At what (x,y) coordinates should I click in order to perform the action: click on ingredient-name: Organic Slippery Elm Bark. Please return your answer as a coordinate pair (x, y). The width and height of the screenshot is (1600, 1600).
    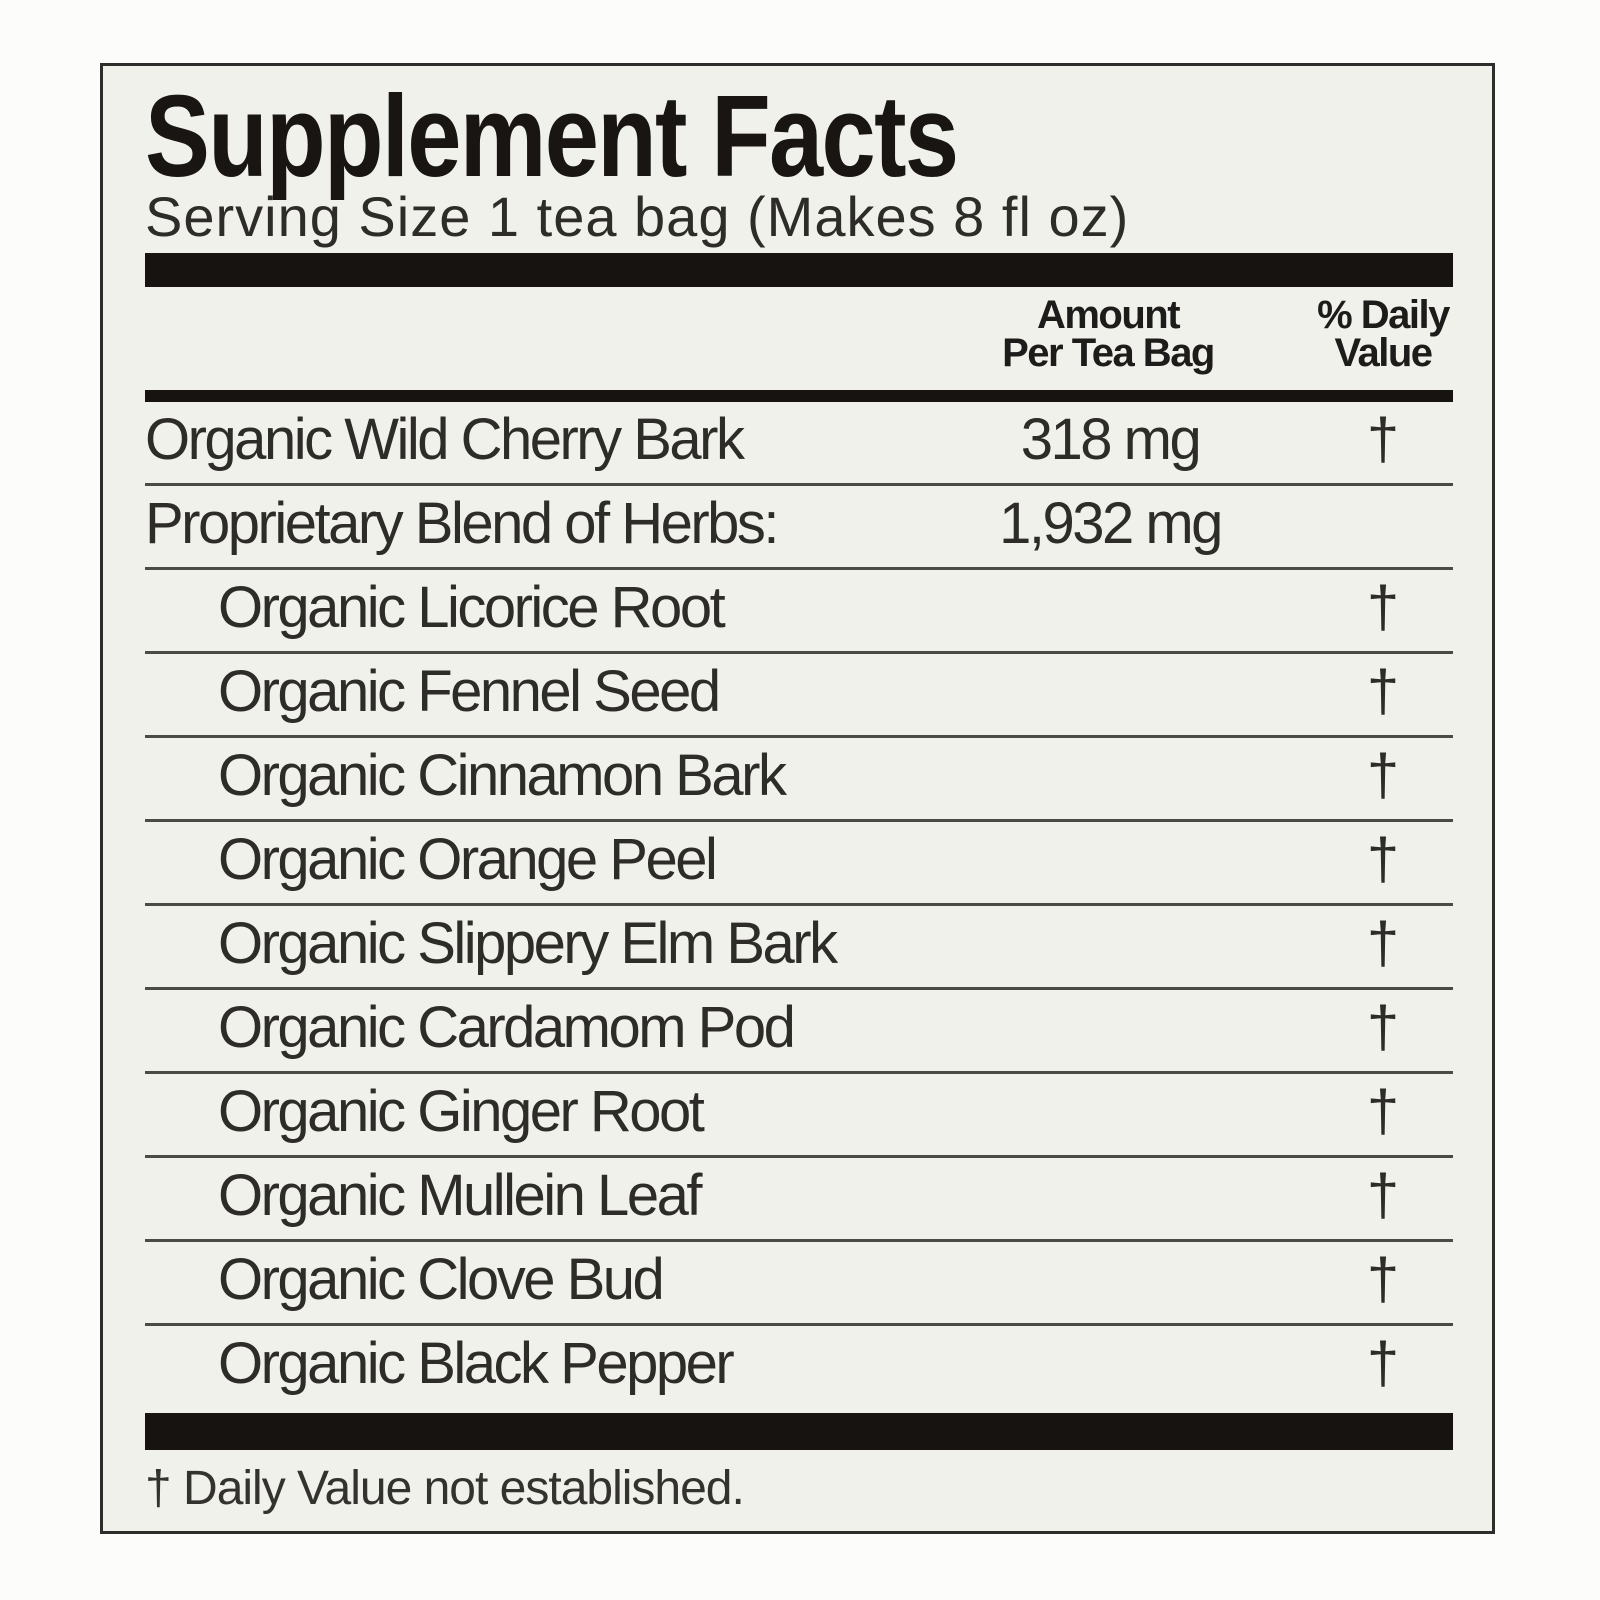
    Looking at the image, I should click on (528, 943).